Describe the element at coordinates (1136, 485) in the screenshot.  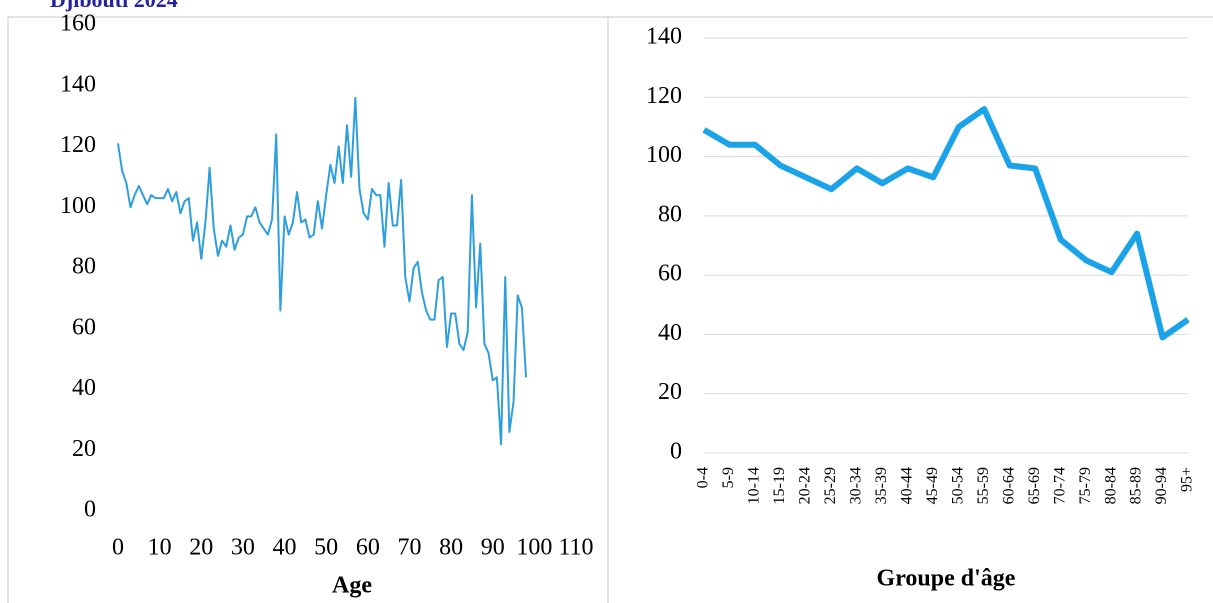
I see `x-tick-label: 85-89` at that location.